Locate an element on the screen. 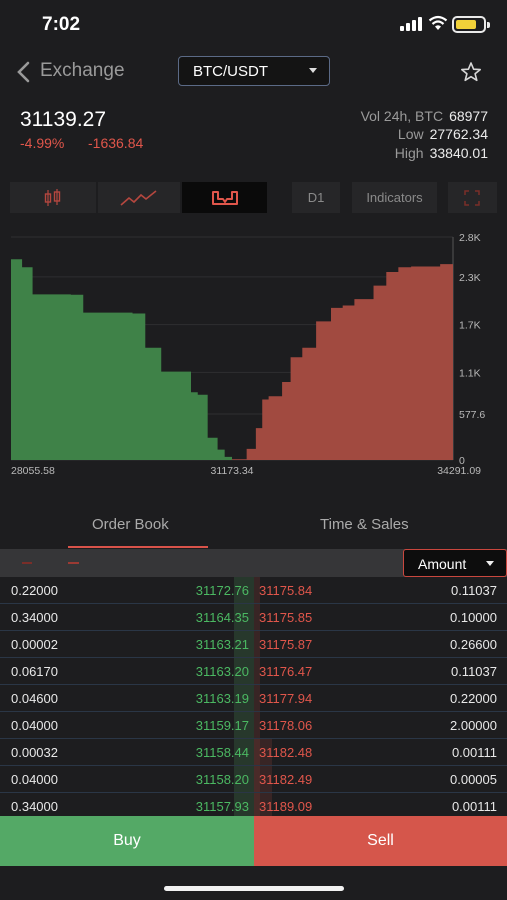 This screenshot has width=507, height=900. tab-time-and-sales: Time & Sales is located at coordinates (364, 524).